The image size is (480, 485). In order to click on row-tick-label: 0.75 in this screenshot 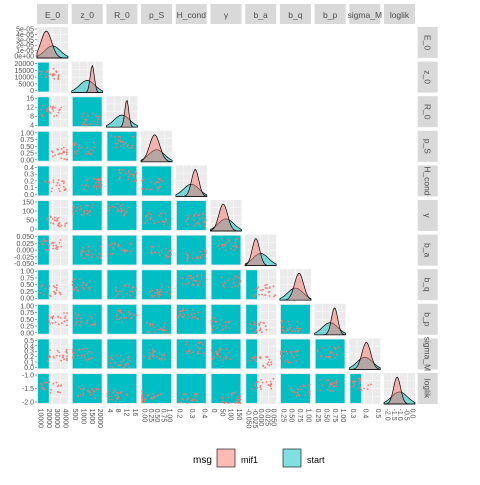, I will do `click(27, 313)`.